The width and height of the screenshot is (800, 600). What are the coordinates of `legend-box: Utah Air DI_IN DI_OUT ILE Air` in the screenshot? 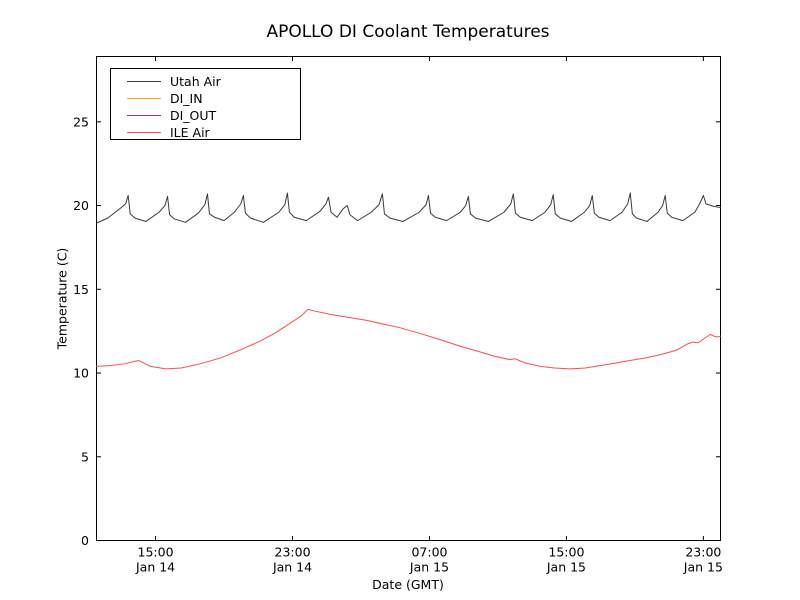 It's located at (205, 104).